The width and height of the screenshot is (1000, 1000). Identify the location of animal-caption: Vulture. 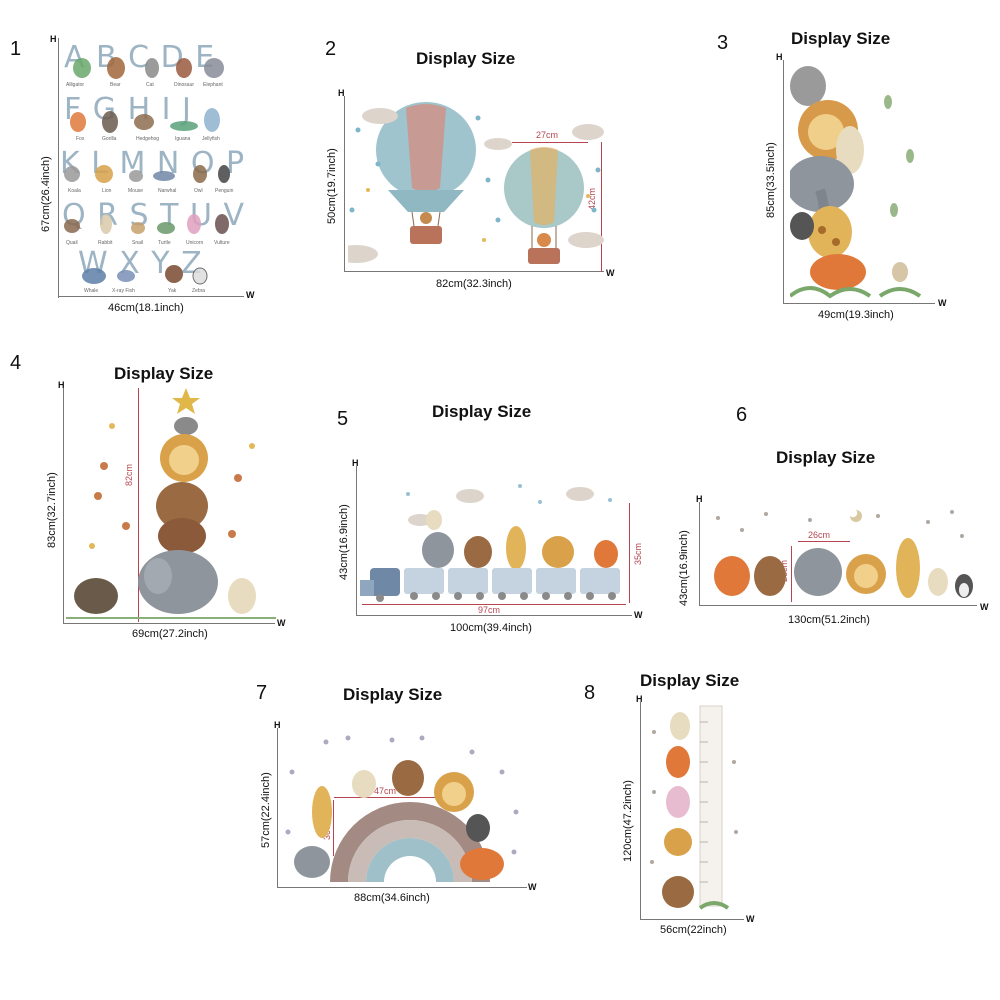
(222, 243).